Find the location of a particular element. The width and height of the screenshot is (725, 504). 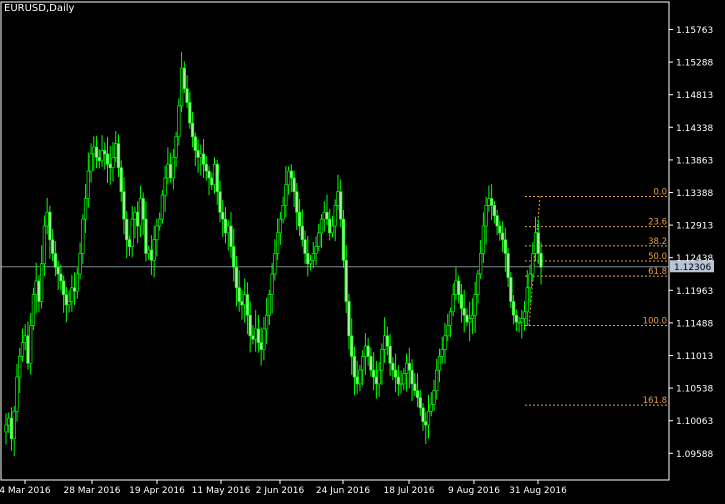

price-axis-label: 1.14813 is located at coordinates (694, 96).